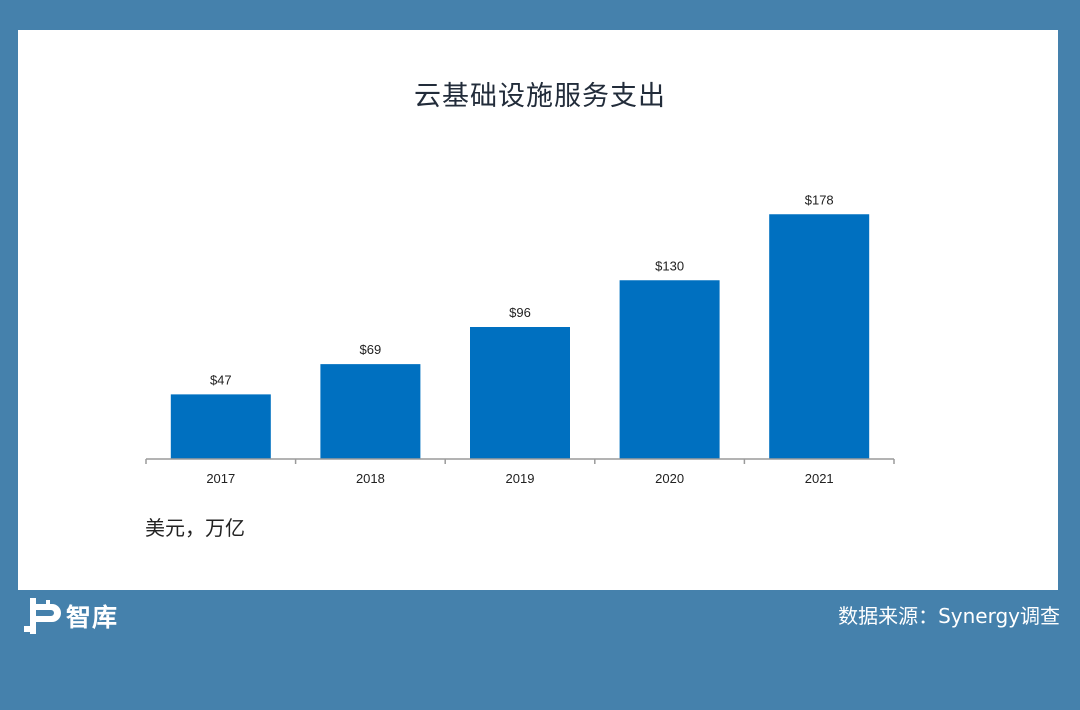 The image size is (1080, 710). Describe the element at coordinates (819, 199) in the screenshot. I see `data-label-2021: $178` at that location.